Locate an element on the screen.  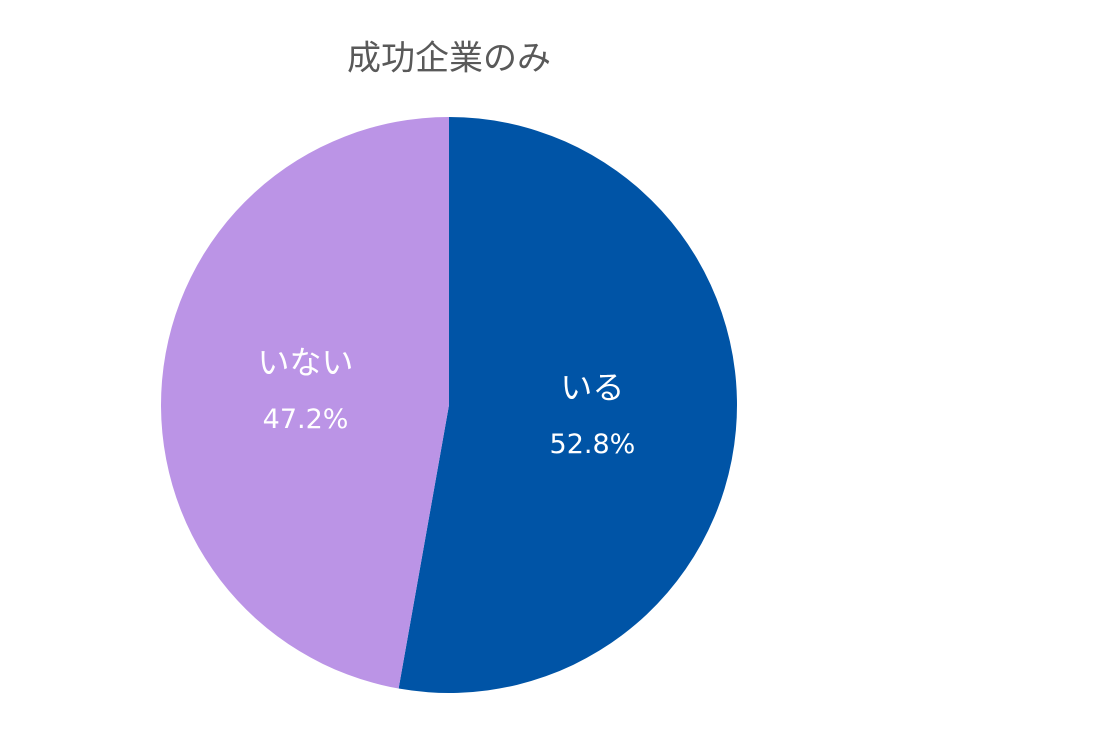
chart-title: 成功企業のみ is located at coordinates (449, 59).